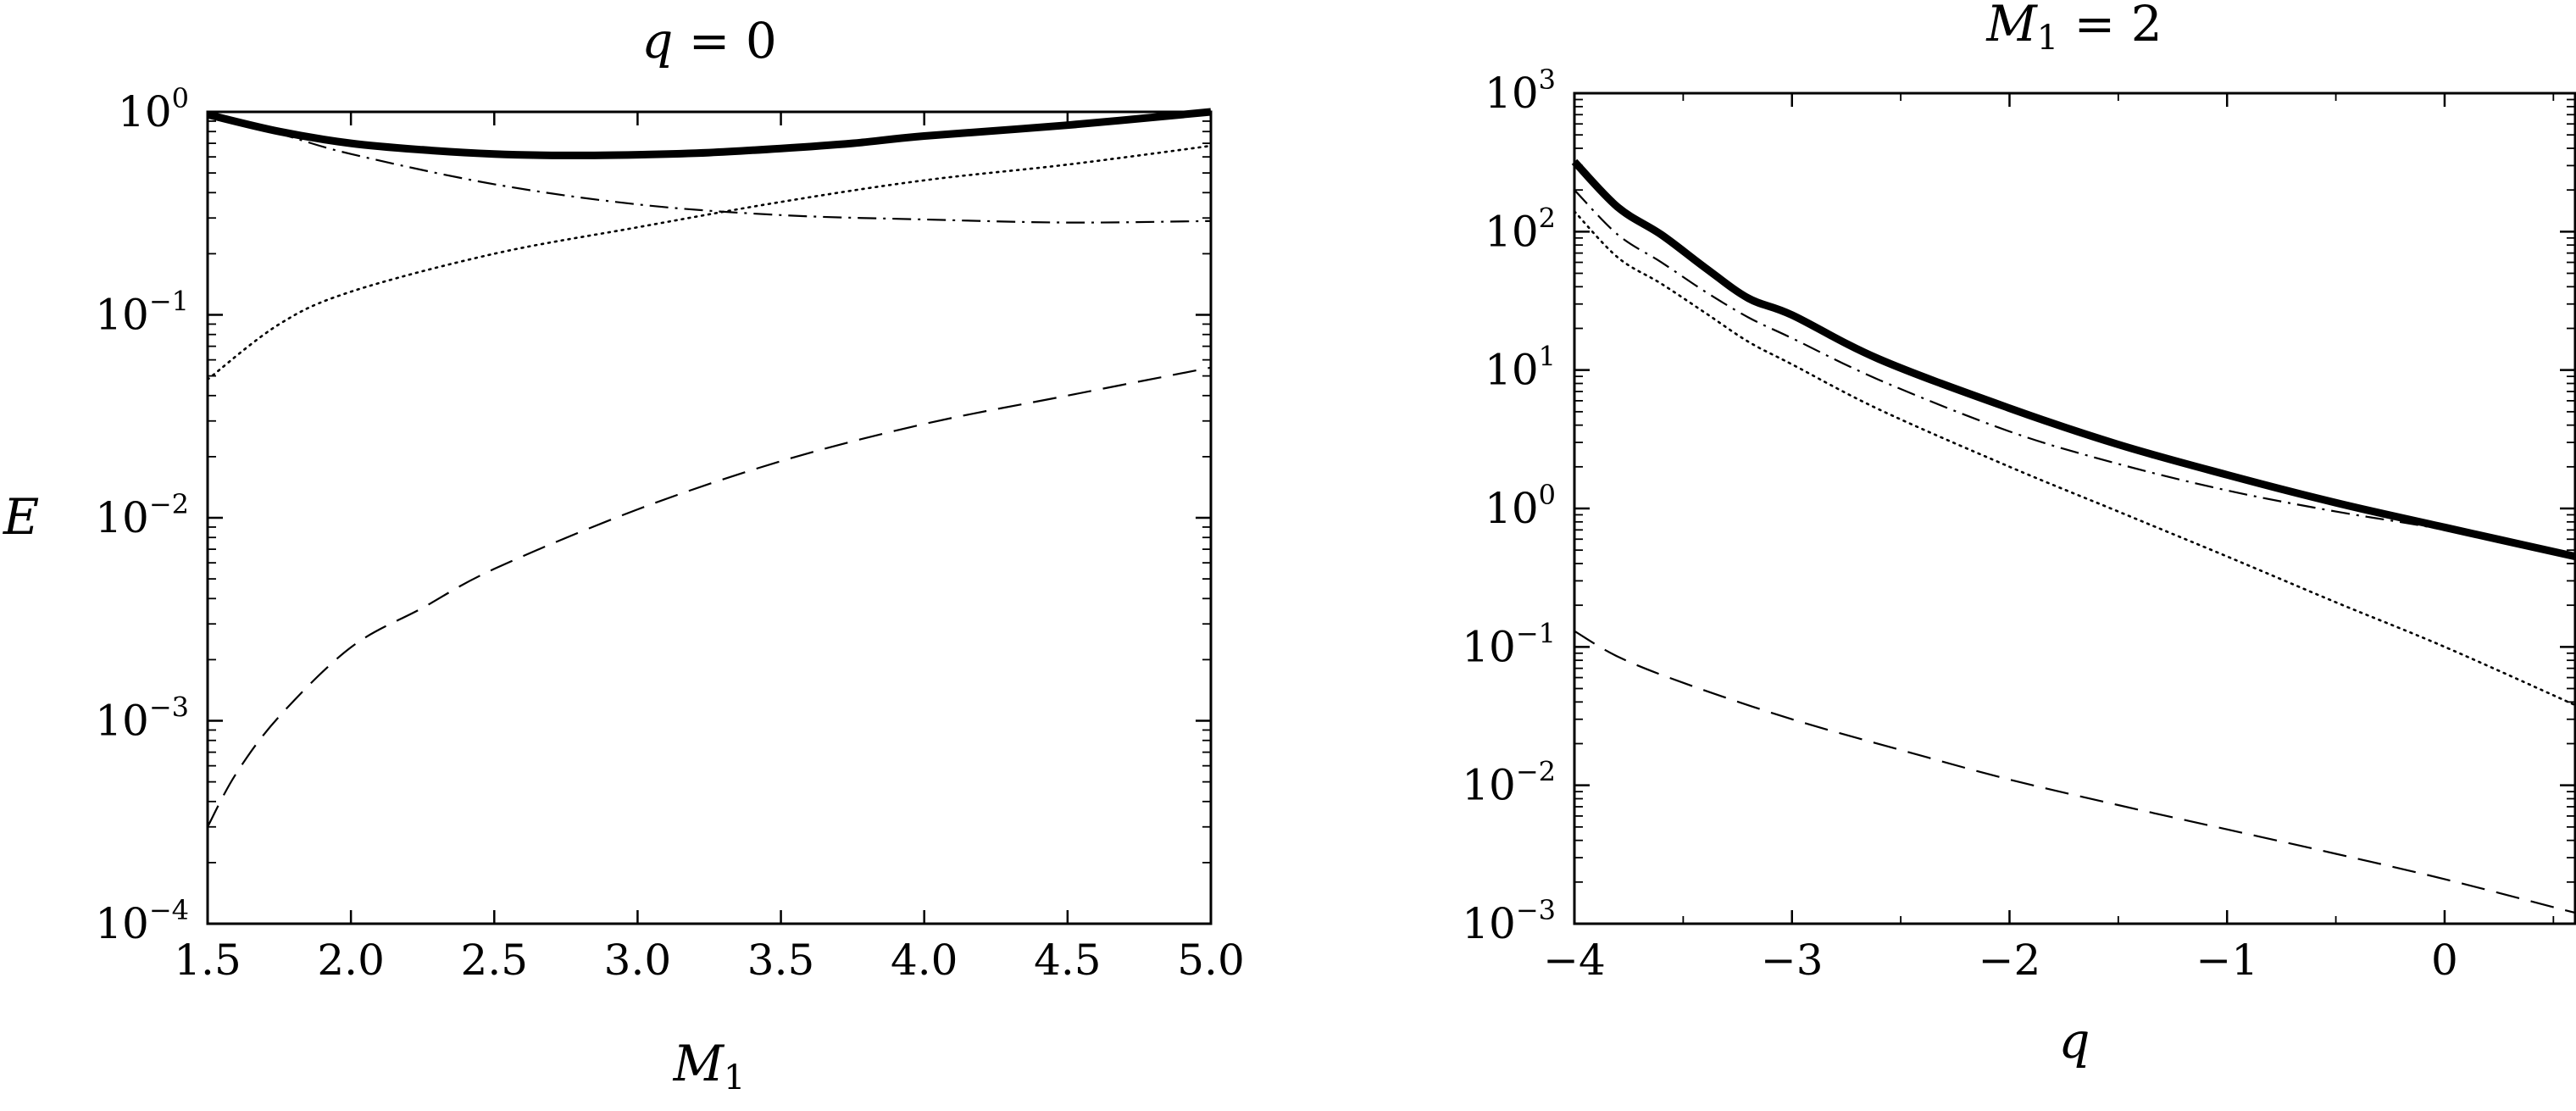 Image resolution: width=2576 pixels, height=1111 pixels. I want to click on left-y-tick-label: 10⁰, so click(153, 109).